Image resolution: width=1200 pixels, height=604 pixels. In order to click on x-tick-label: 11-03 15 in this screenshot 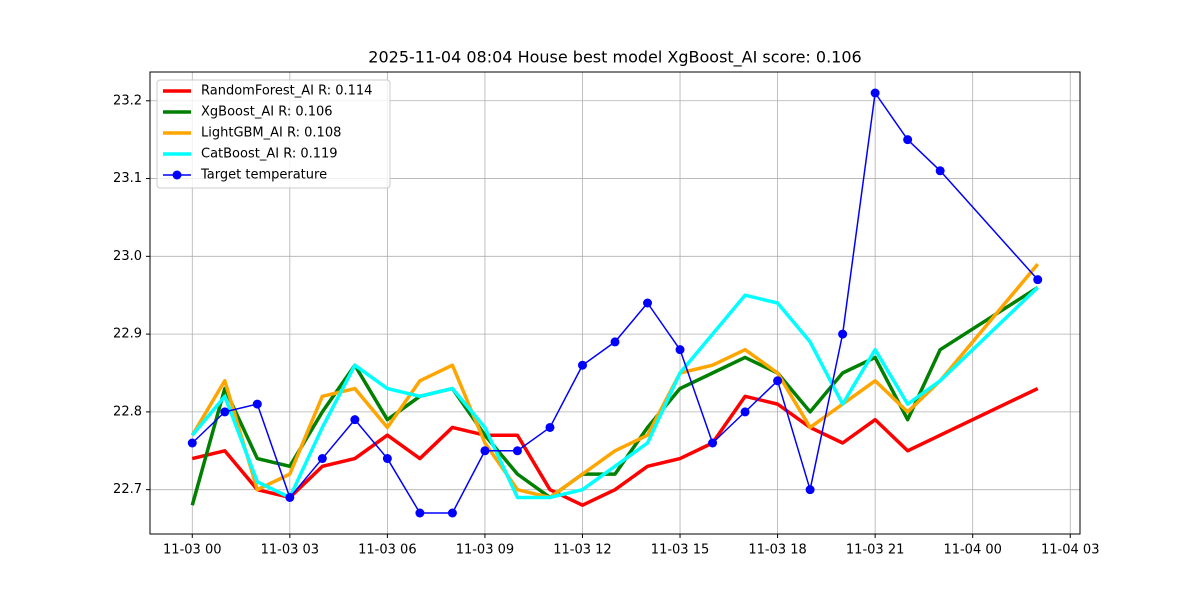, I will do `click(680, 550)`.